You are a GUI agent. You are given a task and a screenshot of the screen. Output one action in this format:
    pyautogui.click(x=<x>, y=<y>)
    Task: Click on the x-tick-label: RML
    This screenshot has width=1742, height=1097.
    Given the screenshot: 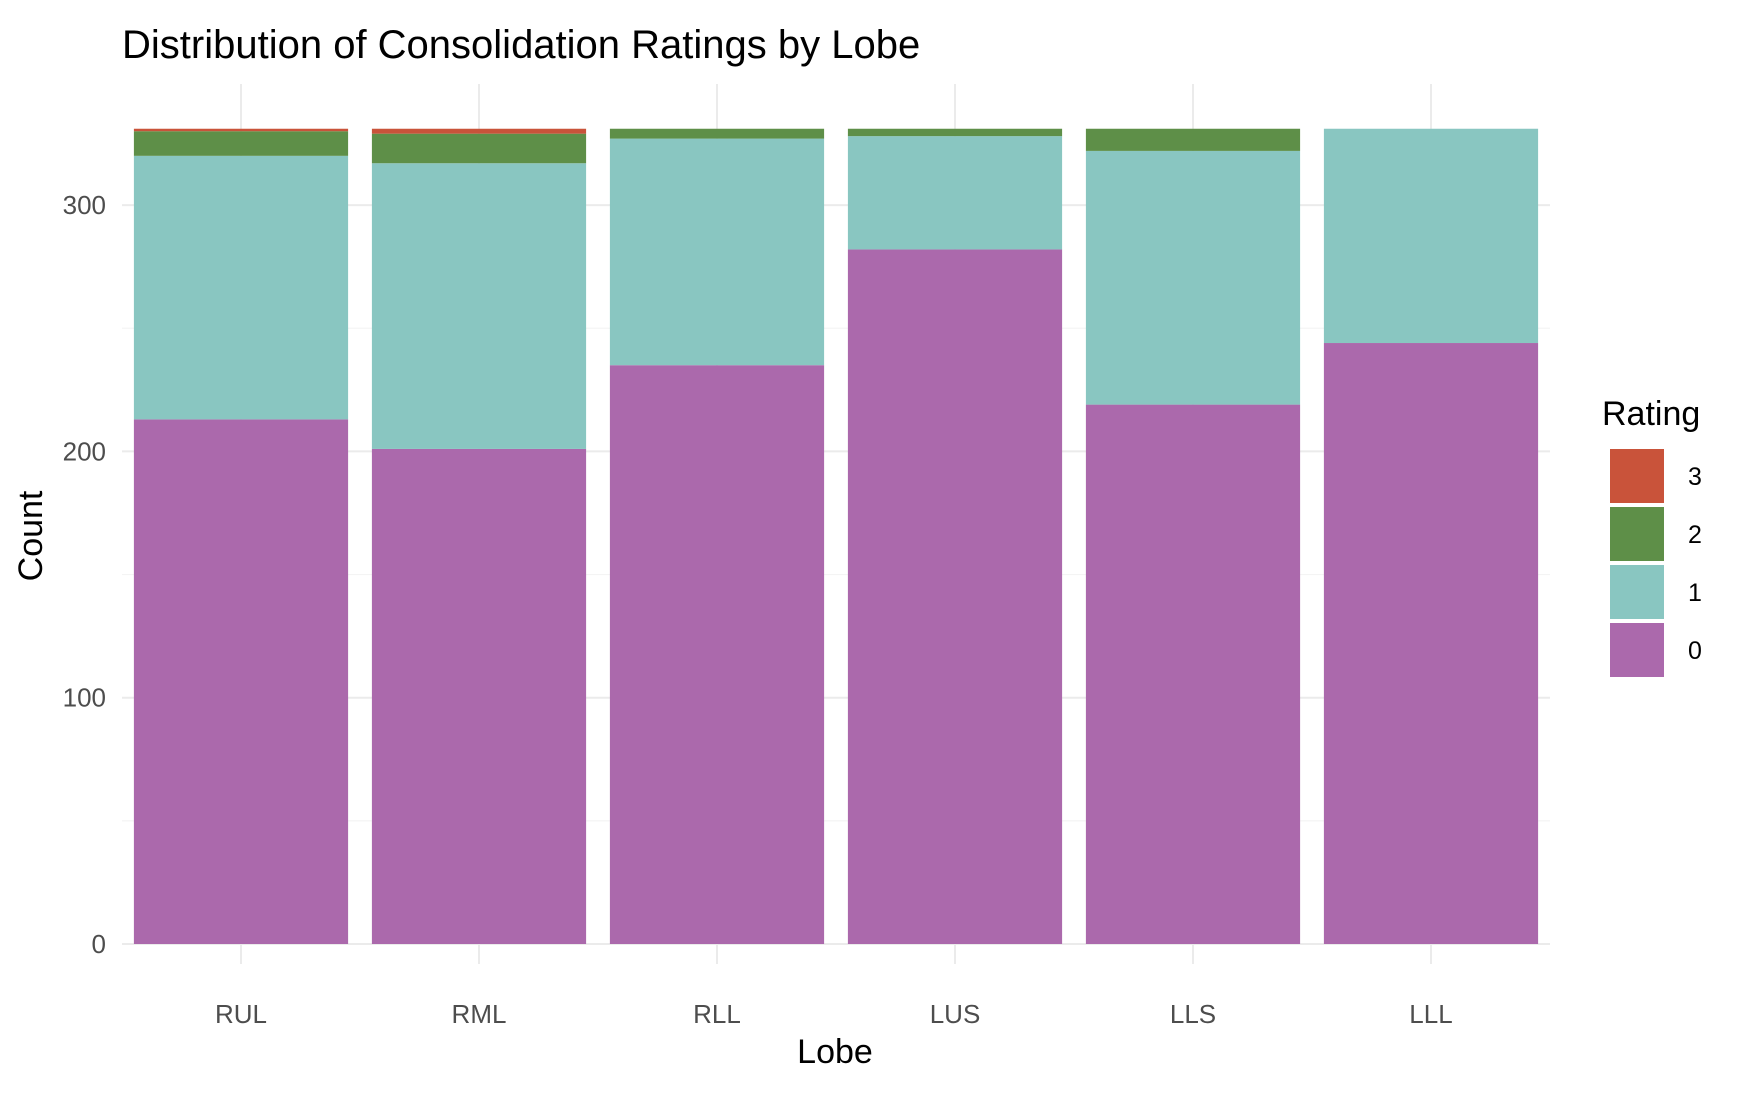 What is the action you would take?
    pyautogui.click(x=479, y=1014)
    